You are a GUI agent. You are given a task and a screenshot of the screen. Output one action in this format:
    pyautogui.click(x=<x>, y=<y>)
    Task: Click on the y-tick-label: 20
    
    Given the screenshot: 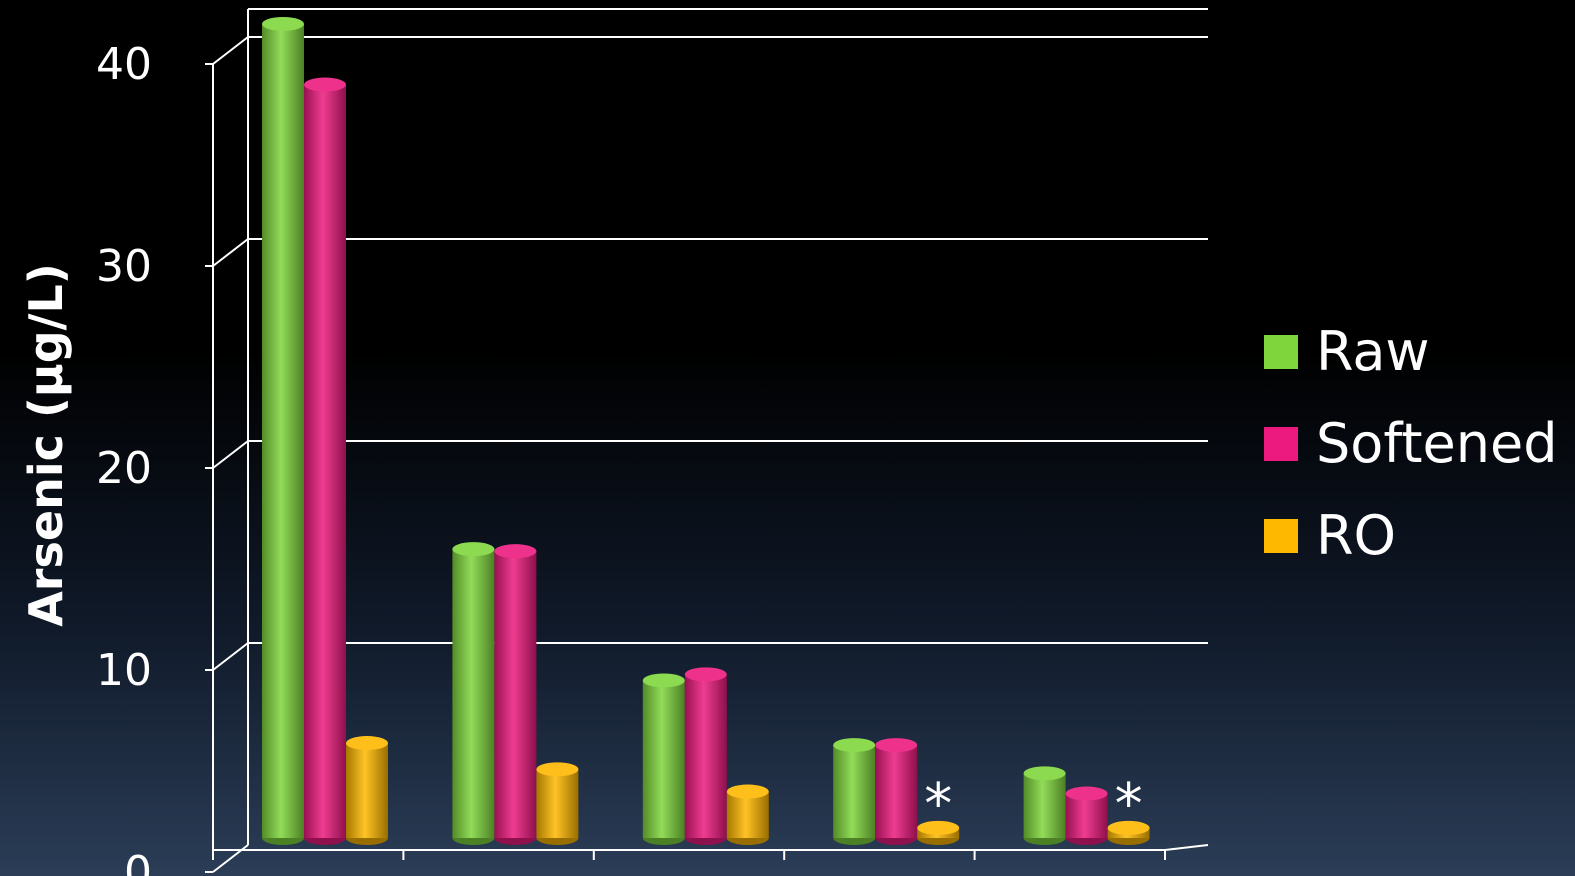 What is the action you would take?
    pyautogui.click(x=124, y=468)
    